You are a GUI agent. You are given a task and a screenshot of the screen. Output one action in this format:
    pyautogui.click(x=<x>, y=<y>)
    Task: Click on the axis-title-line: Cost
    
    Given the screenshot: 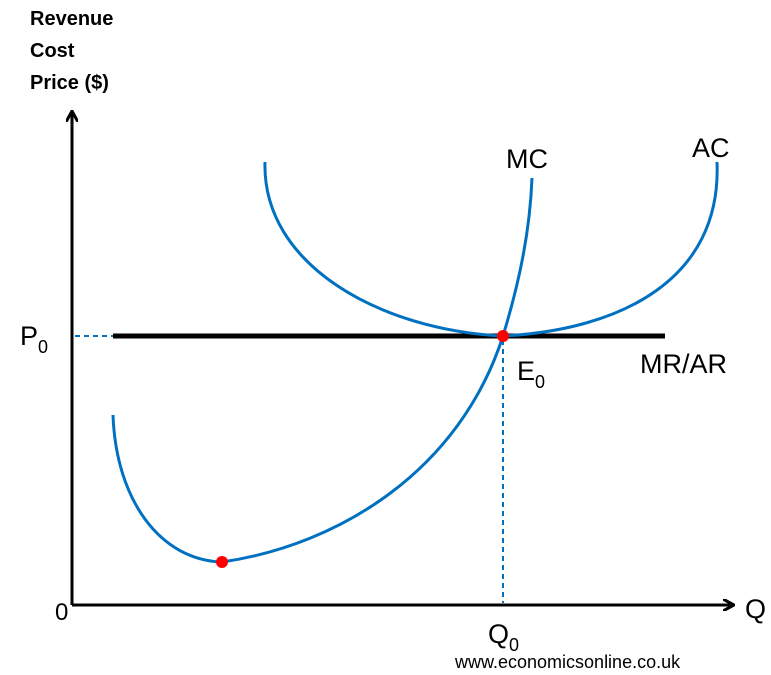 What is the action you would take?
    pyautogui.click(x=52, y=51)
    